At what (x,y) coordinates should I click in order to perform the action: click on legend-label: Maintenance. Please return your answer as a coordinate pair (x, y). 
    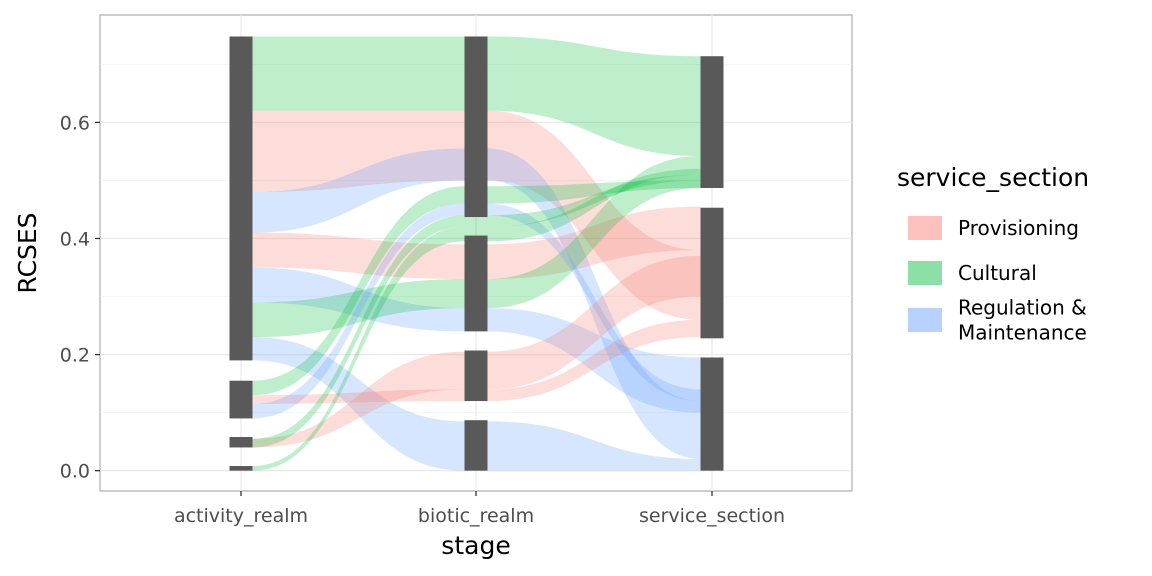
    Looking at the image, I should click on (1022, 333).